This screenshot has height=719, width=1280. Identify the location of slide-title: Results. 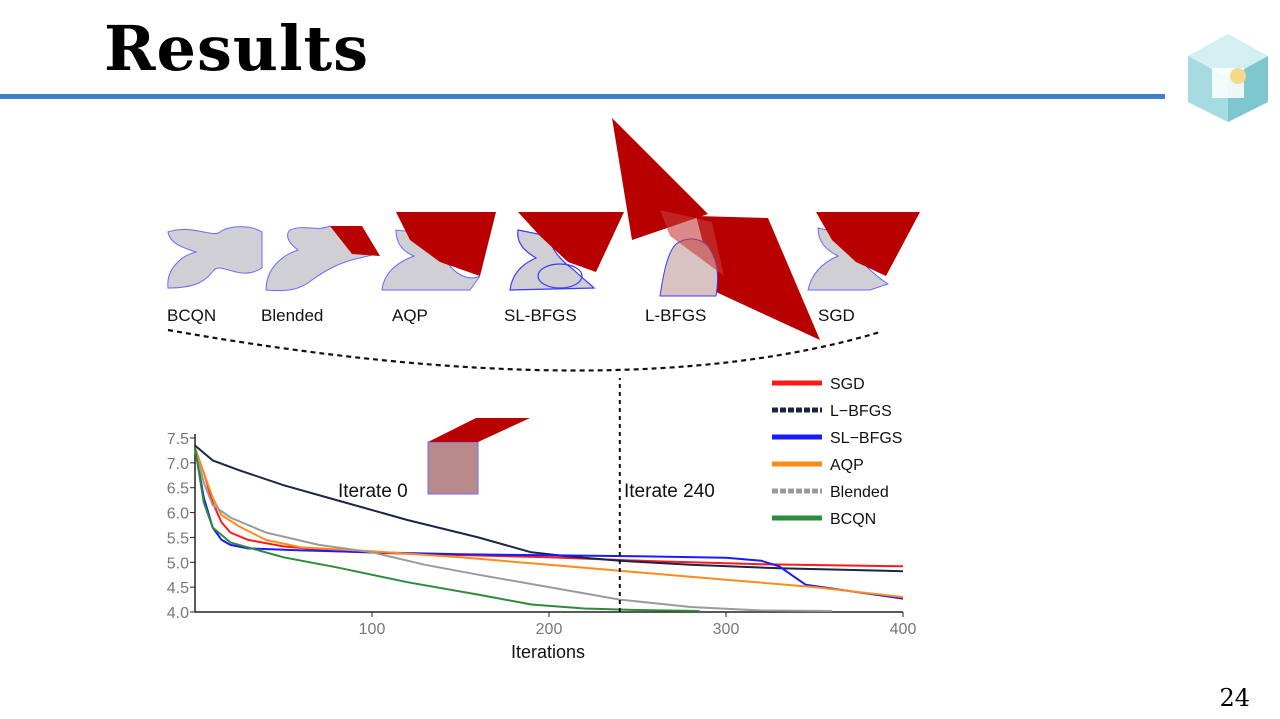
(237, 48).